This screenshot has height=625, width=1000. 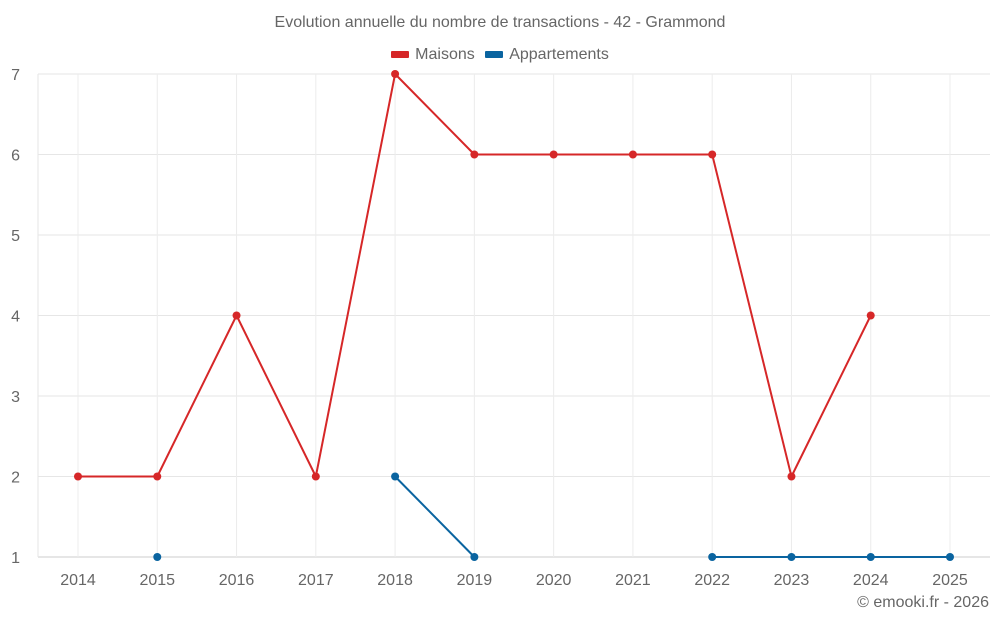 I want to click on x-tick-label: 2017, so click(x=316, y=580).